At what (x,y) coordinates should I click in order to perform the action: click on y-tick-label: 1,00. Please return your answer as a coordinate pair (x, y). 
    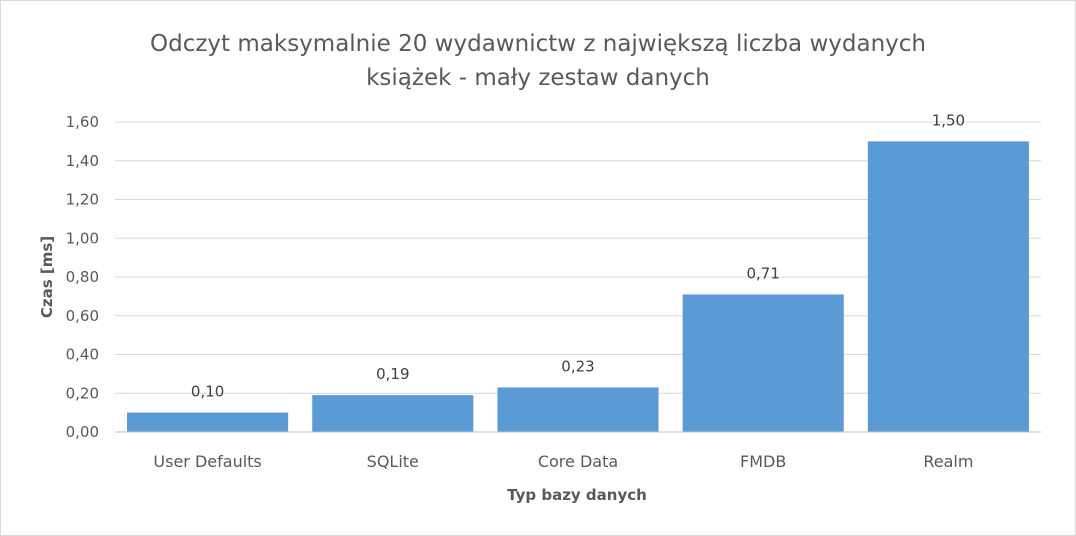
    Looking at the image, I should click on (82, 238).